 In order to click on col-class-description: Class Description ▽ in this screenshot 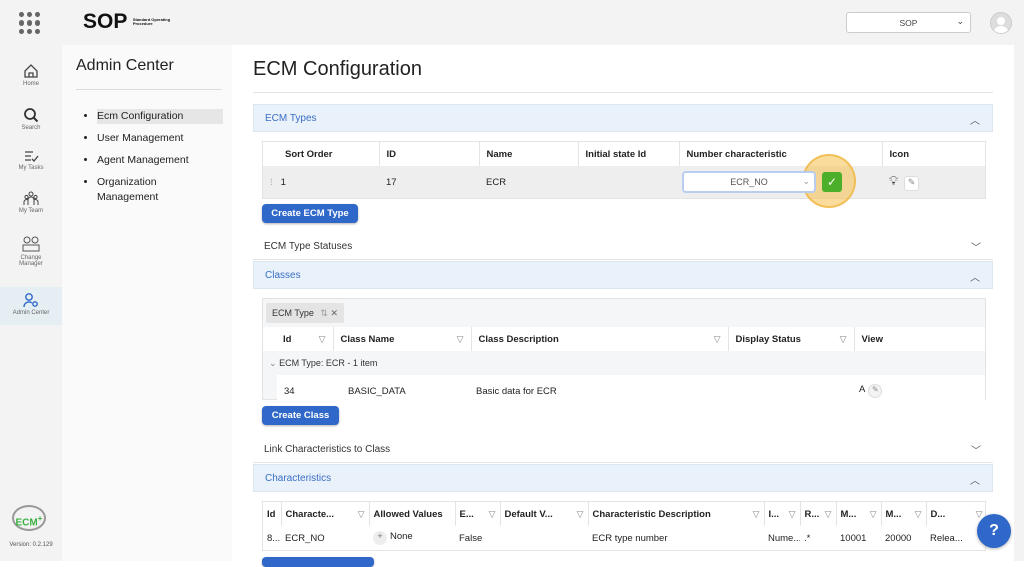, I will do `click(600, 339)`.